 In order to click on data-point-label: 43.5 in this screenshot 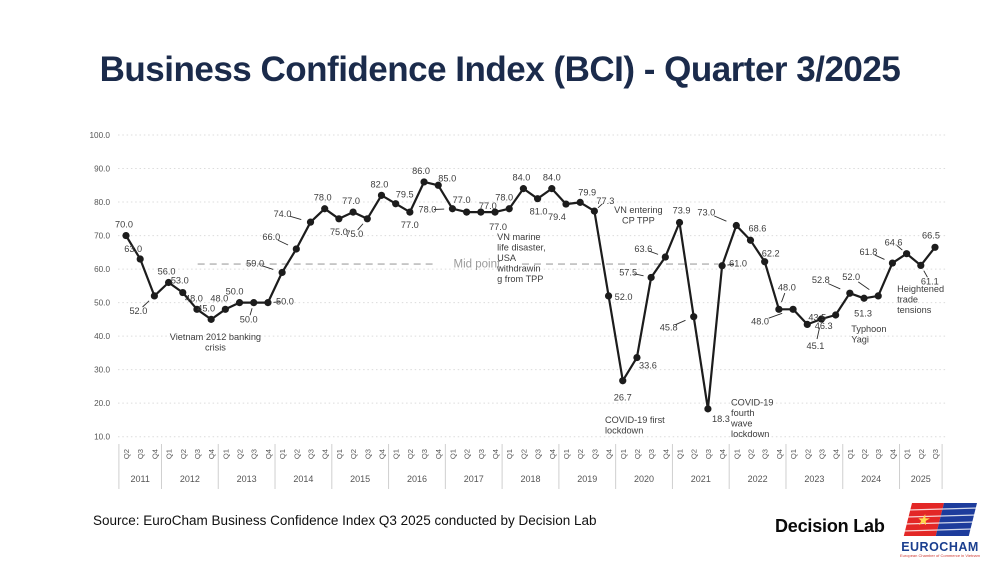, I will do `click(817, 317)`.